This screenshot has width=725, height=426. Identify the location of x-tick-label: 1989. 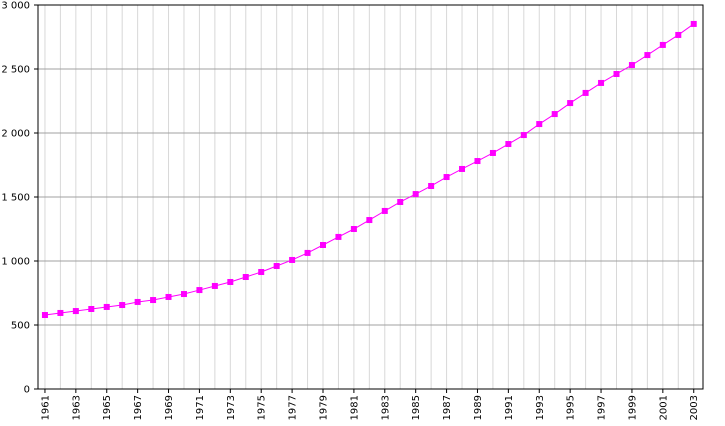
(478, 407).